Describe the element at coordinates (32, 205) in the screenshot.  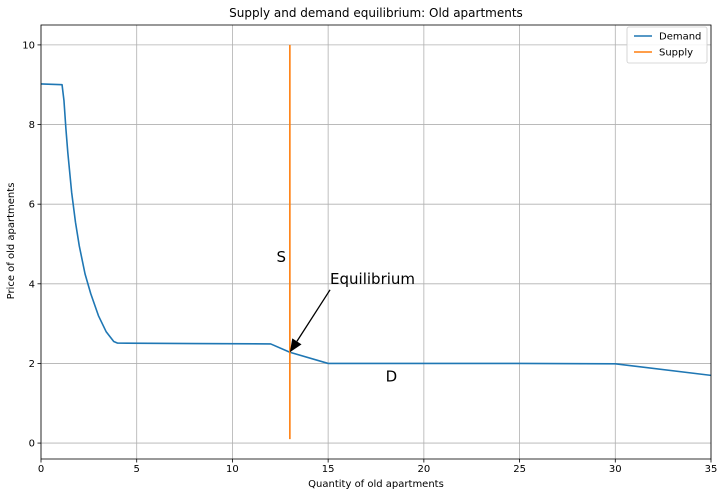
I see `y-tick-label: 6` at that location.